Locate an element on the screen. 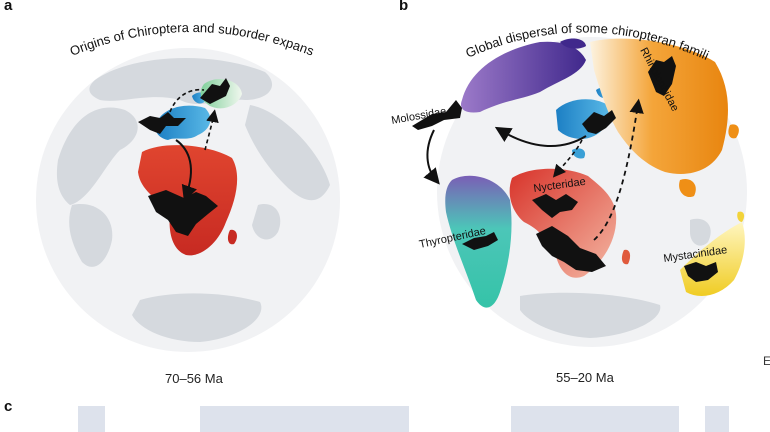 The height and width of the screenshot is (432, 770). bat-silhouette-thyropteridae is located at coordinates (480, 241).